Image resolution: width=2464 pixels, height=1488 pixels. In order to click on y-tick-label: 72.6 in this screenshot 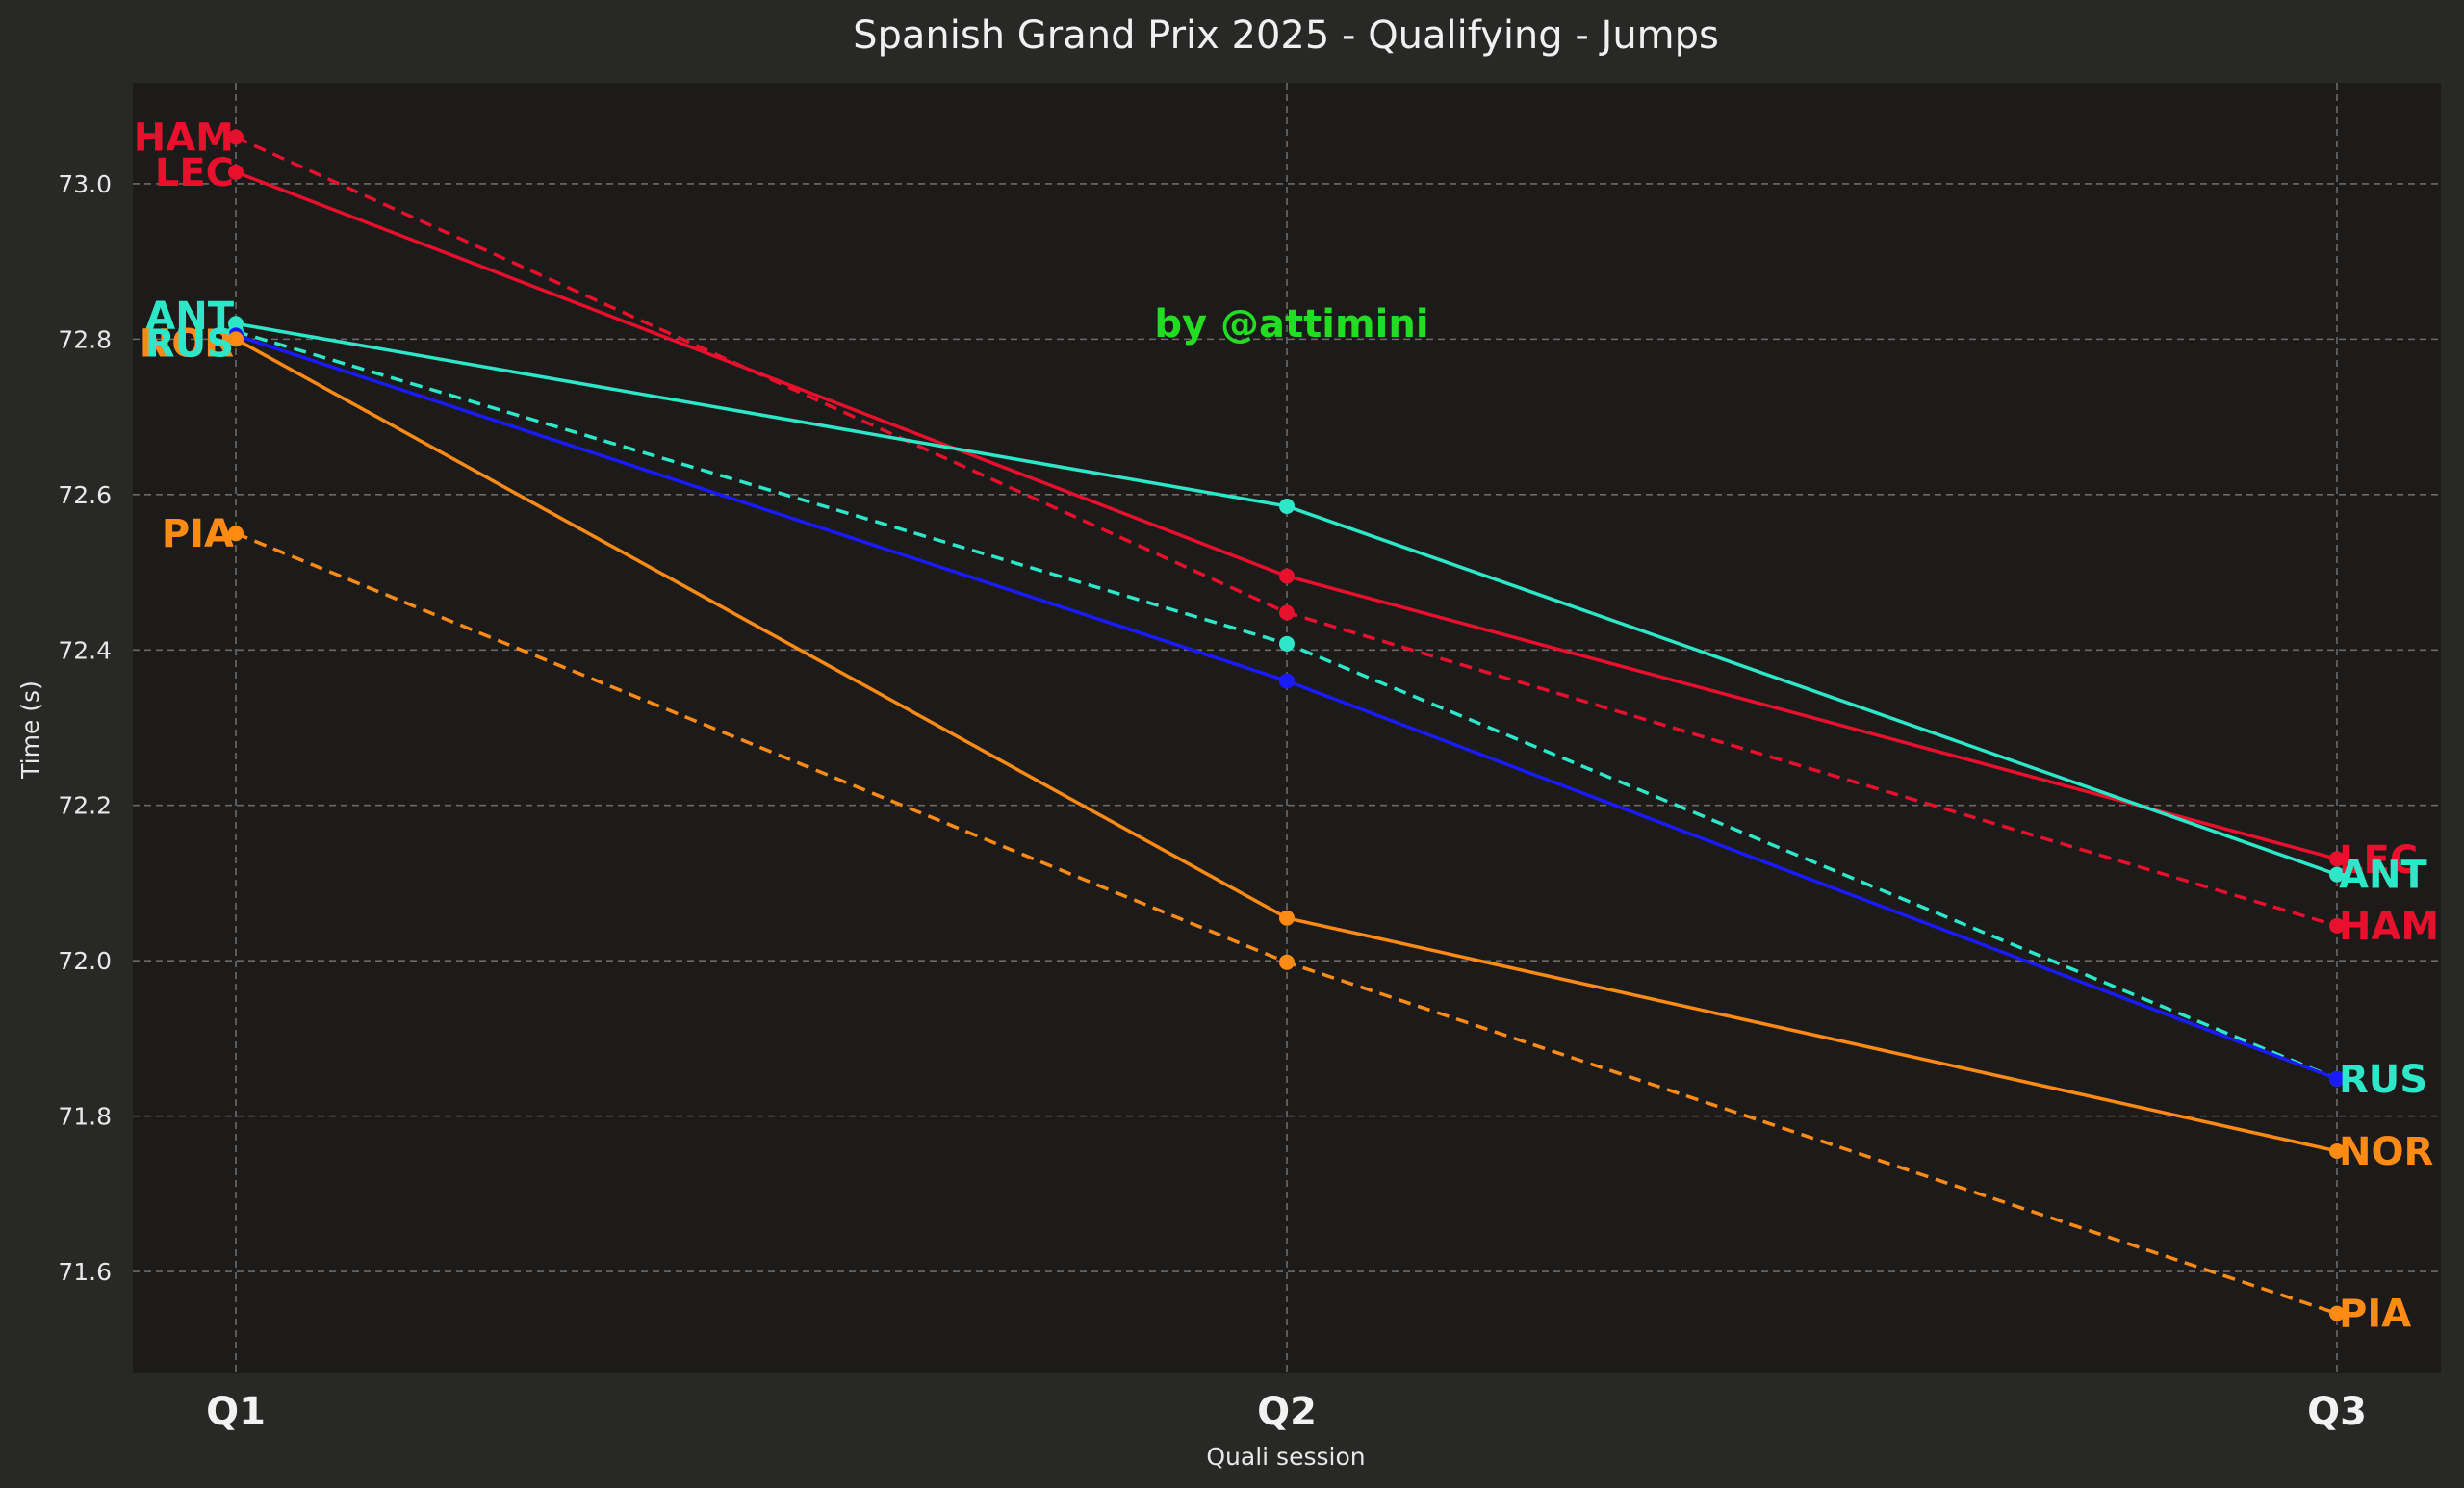, I will do `click(85, 495)`.